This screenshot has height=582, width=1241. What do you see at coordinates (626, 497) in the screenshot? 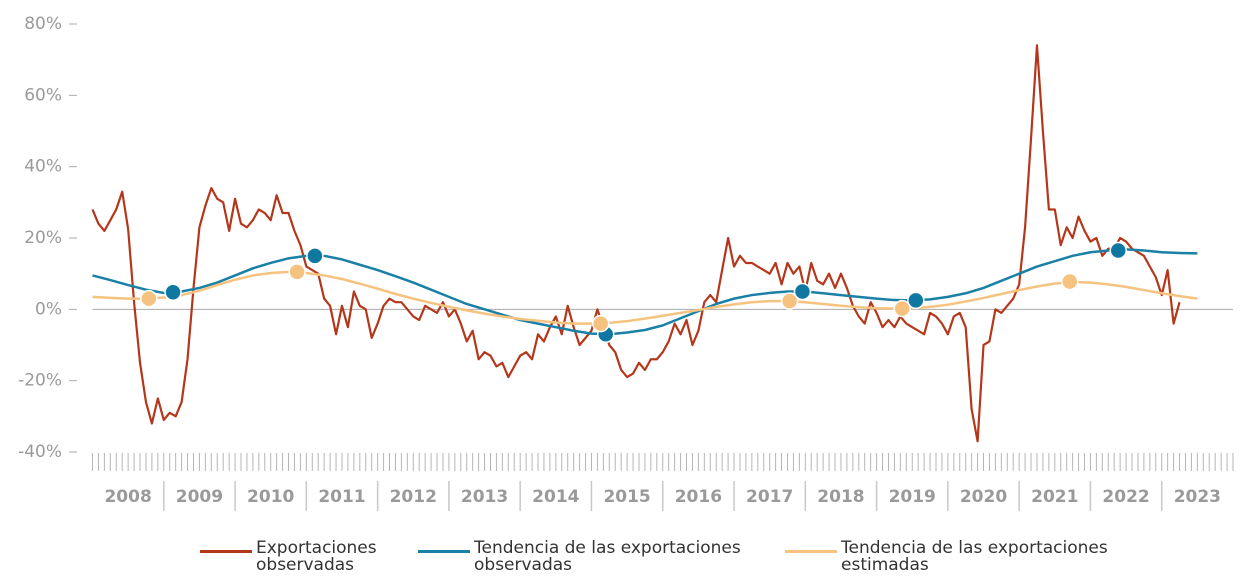
I see `x-tick-label: 2015` at bounding box center [626, 497].